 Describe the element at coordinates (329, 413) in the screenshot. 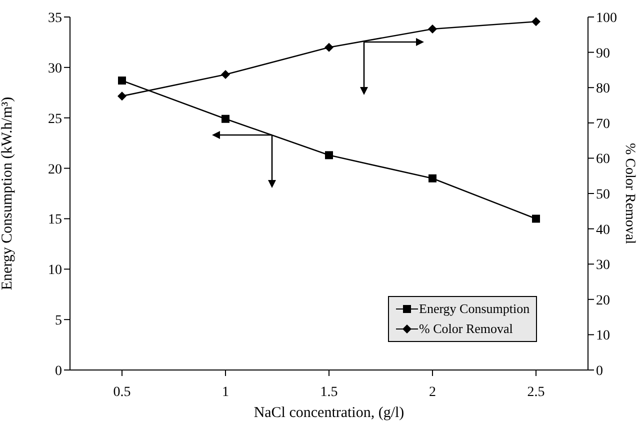

I see `x-axis-title: NaCl concentration, (g/l)` at that location.